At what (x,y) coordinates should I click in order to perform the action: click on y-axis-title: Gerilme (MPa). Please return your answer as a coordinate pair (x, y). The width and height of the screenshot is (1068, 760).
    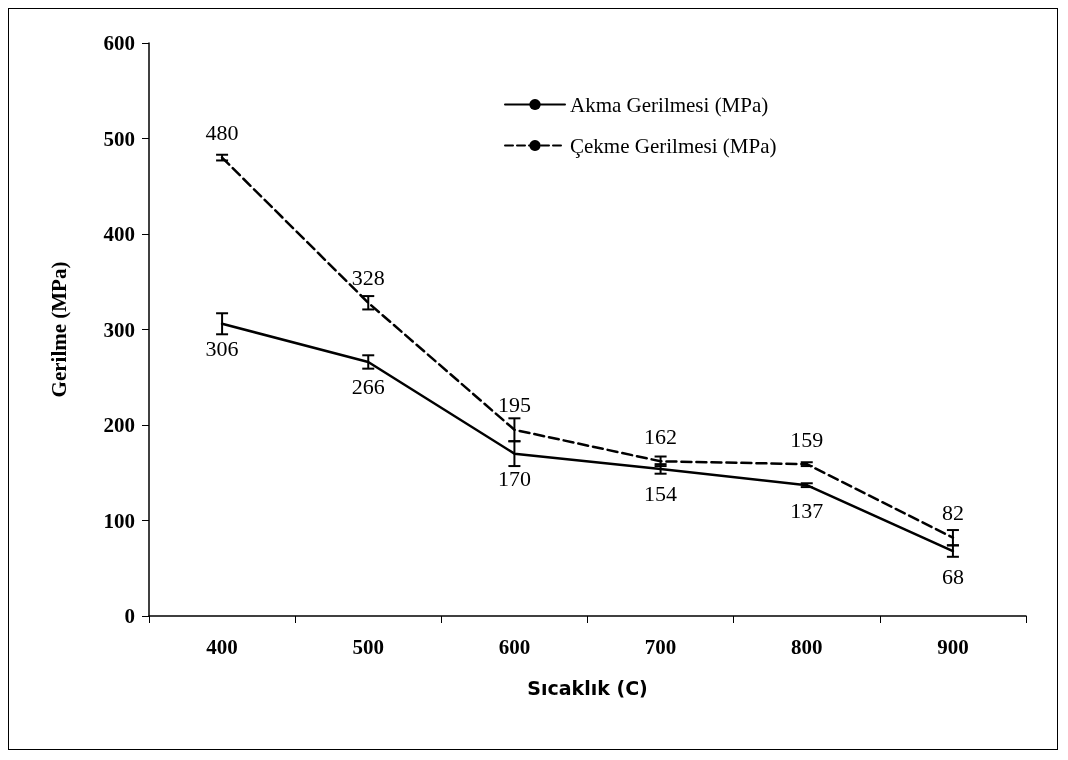
    Looking at the image, I should click on (58, 329).